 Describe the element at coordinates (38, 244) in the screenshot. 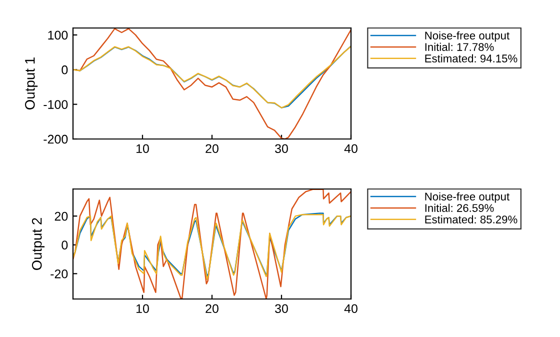

I see `y-axis-title: Output 2` at that location.